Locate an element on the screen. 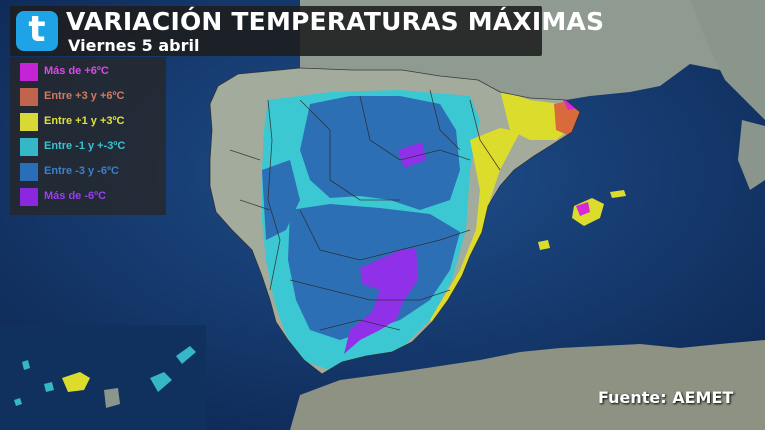 This screenshot has height=430, width=765. legend-label: Entre -3 y -6ºC is located at coordinates (81, 171).